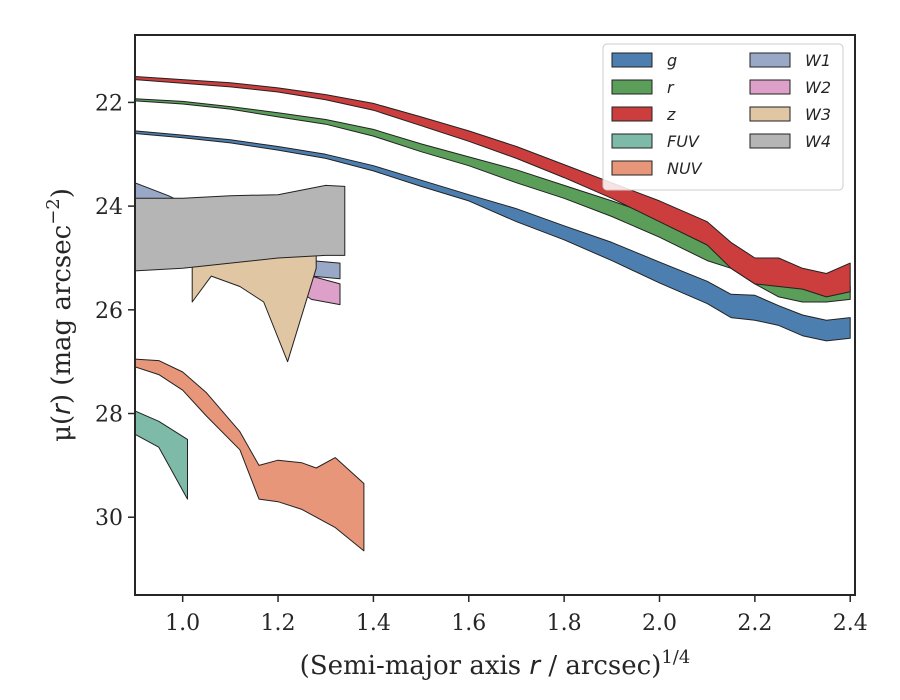 The image size is (900, 700). What do you see at coordinates (109, 207) in the screenshot?
I see `y-tick-label: 24` at bounding box center [109, 207].